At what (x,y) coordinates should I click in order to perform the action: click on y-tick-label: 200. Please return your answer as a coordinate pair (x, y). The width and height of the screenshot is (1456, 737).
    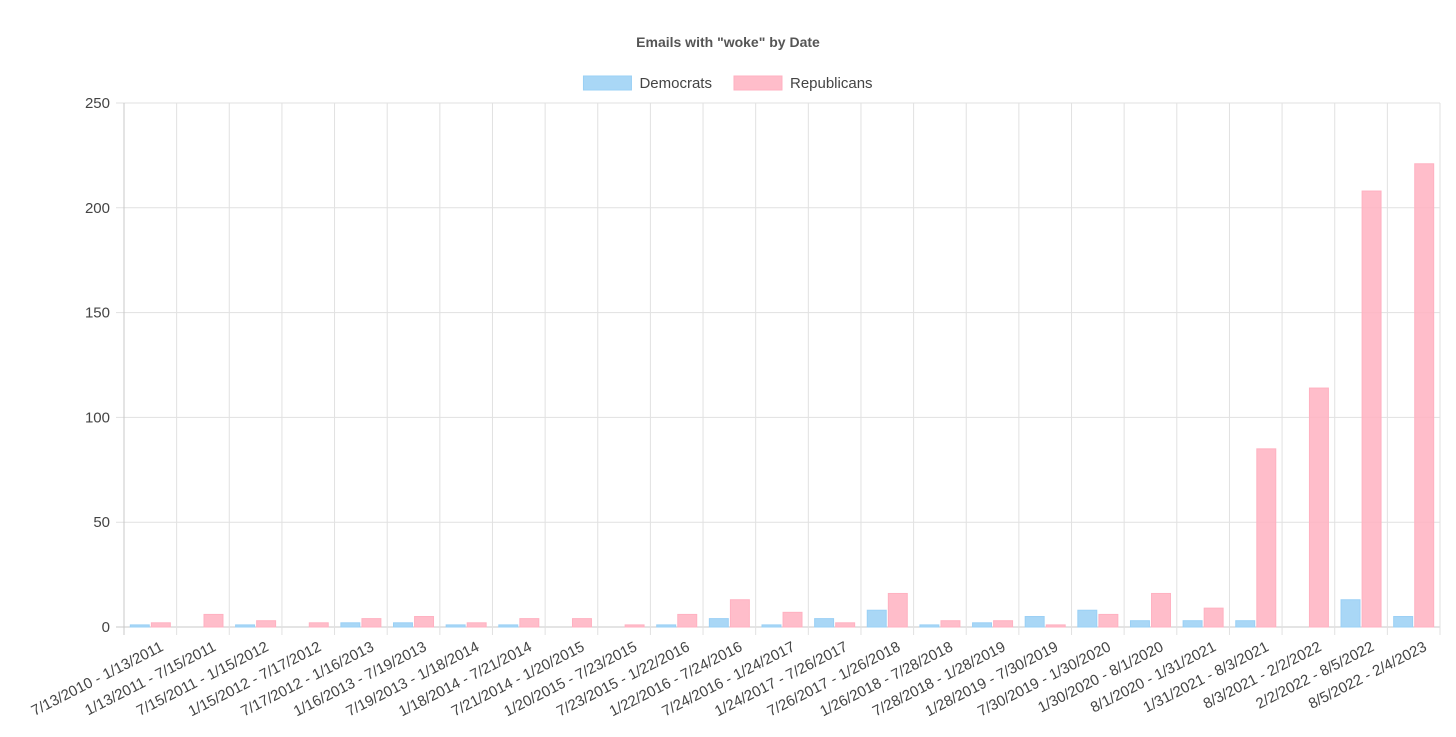
    Looking at the image, I should click on (97, 208).